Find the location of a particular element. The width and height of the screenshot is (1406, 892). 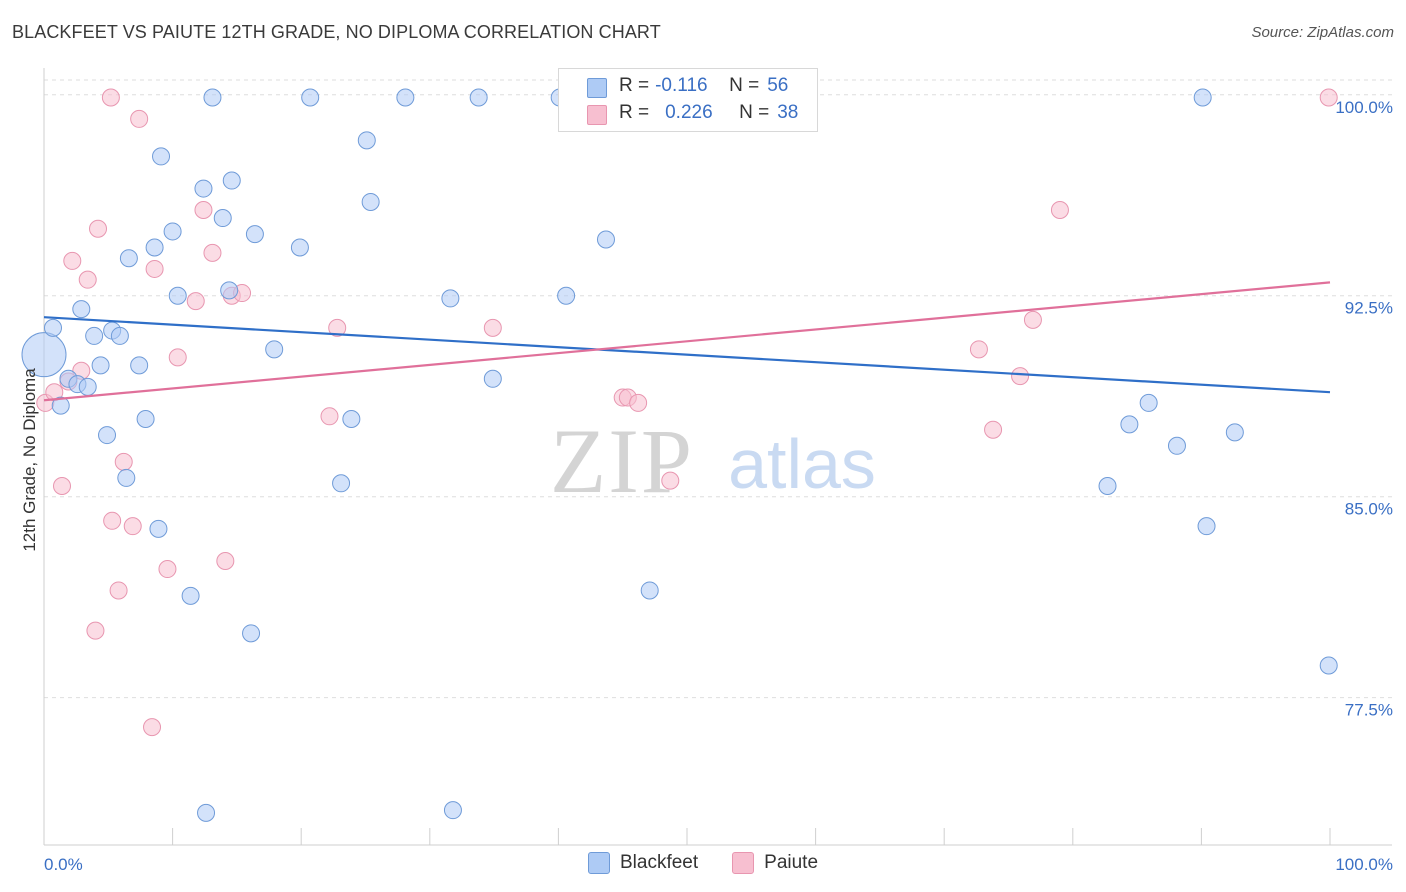

y-tick-label: 100.0% is located at coordinates (1364, 107).